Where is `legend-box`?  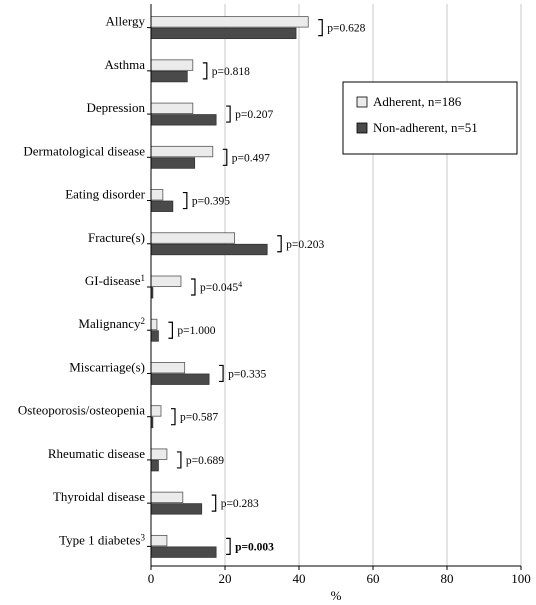 legend-box is located at coordinates (430, 118).